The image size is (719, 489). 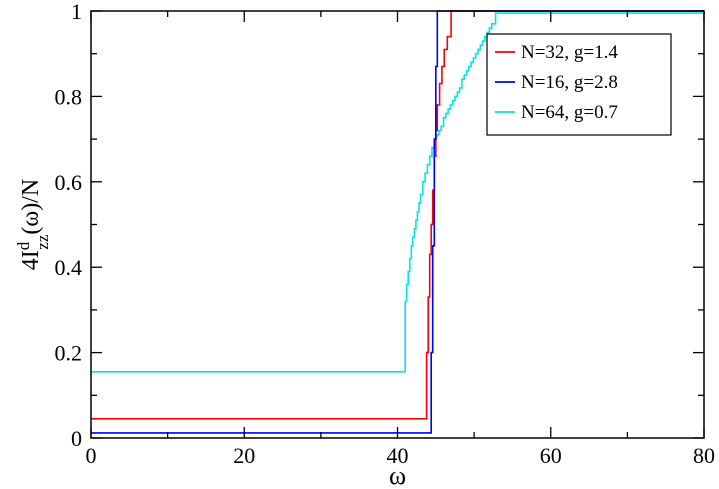 What do you see at coordinates (69, 267) in the screenshot?
I see `y-tick-label: 0.4` at bounding box center [69, 267].